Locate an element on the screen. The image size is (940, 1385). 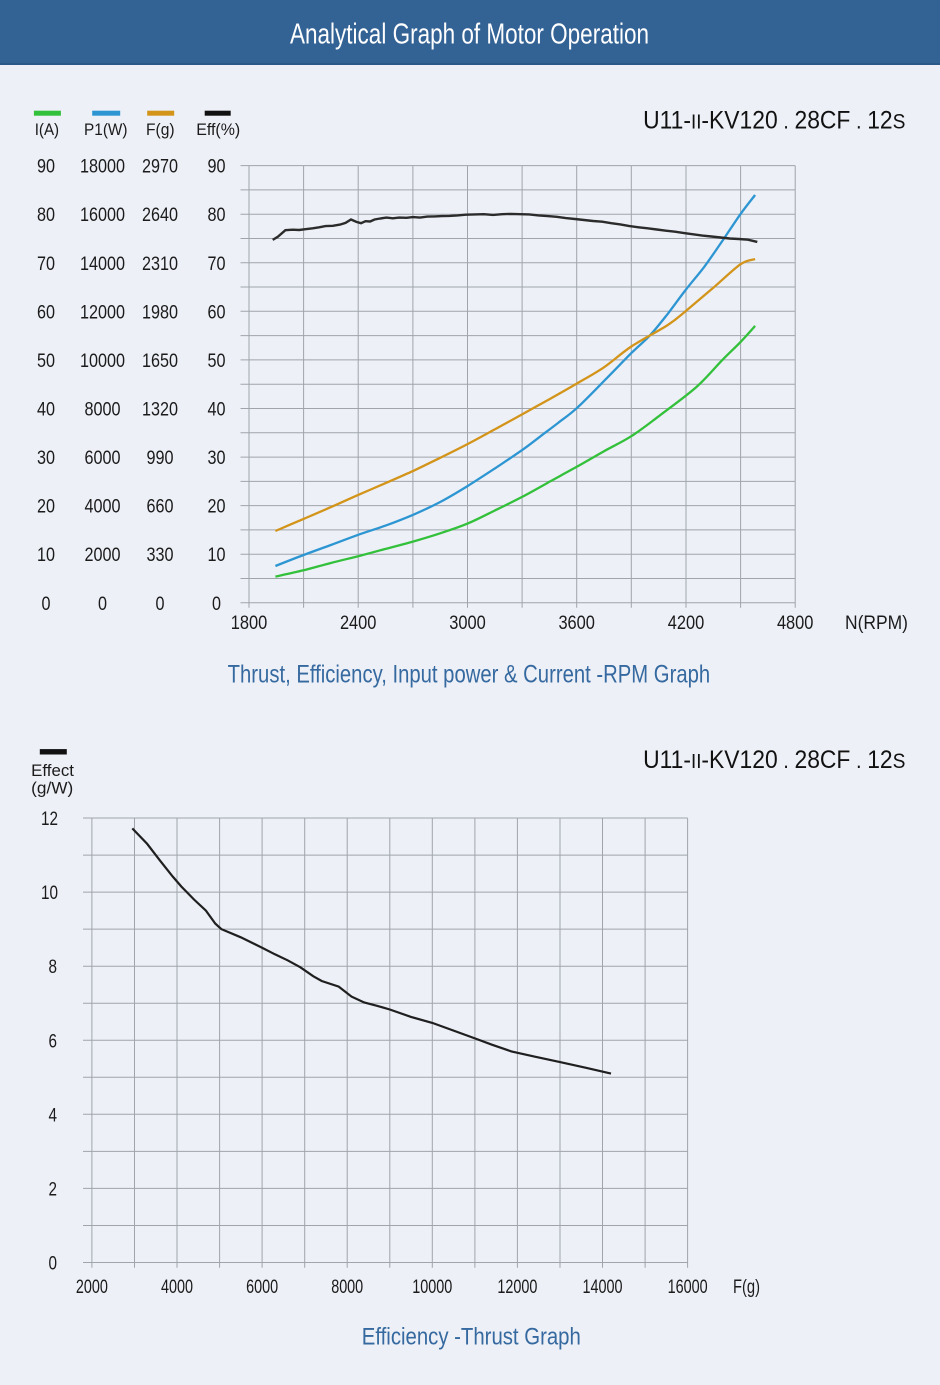
svg-text: 1980 is located at coordinates (160, 312).